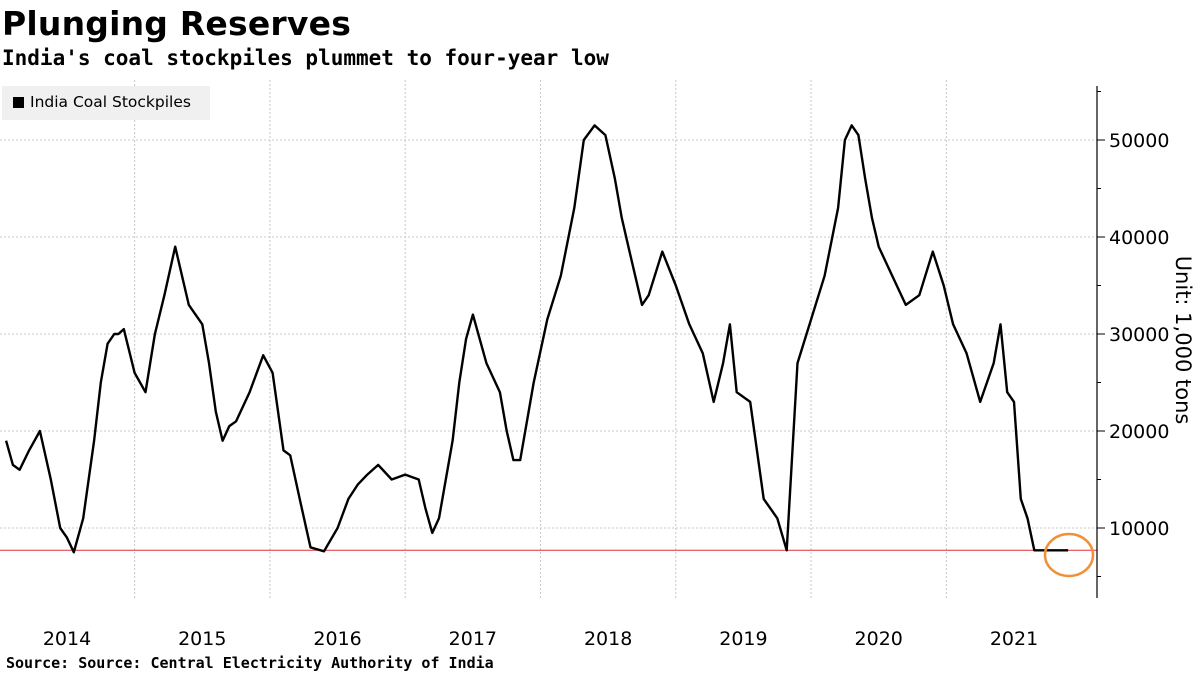  What do you see at coordinates (18, 102) in the screenshot?
I see `legend-swatch` at bounding box center [18, 102].